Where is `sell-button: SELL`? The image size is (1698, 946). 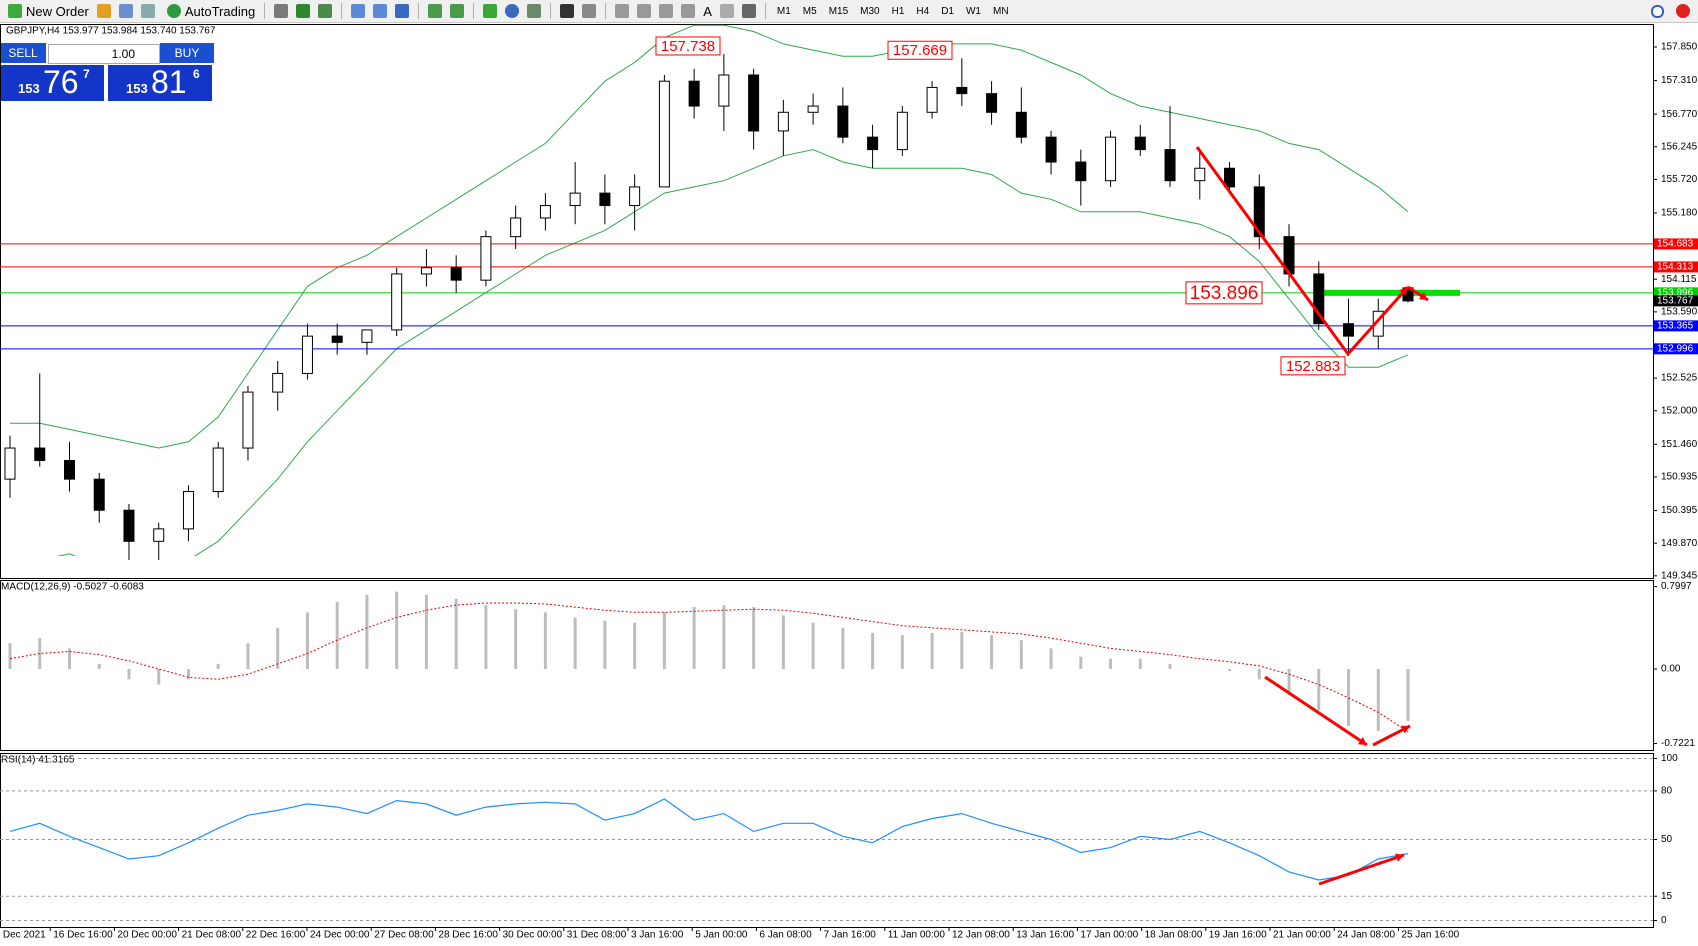 sell-button: SELL is located at coordinates (23, 53).